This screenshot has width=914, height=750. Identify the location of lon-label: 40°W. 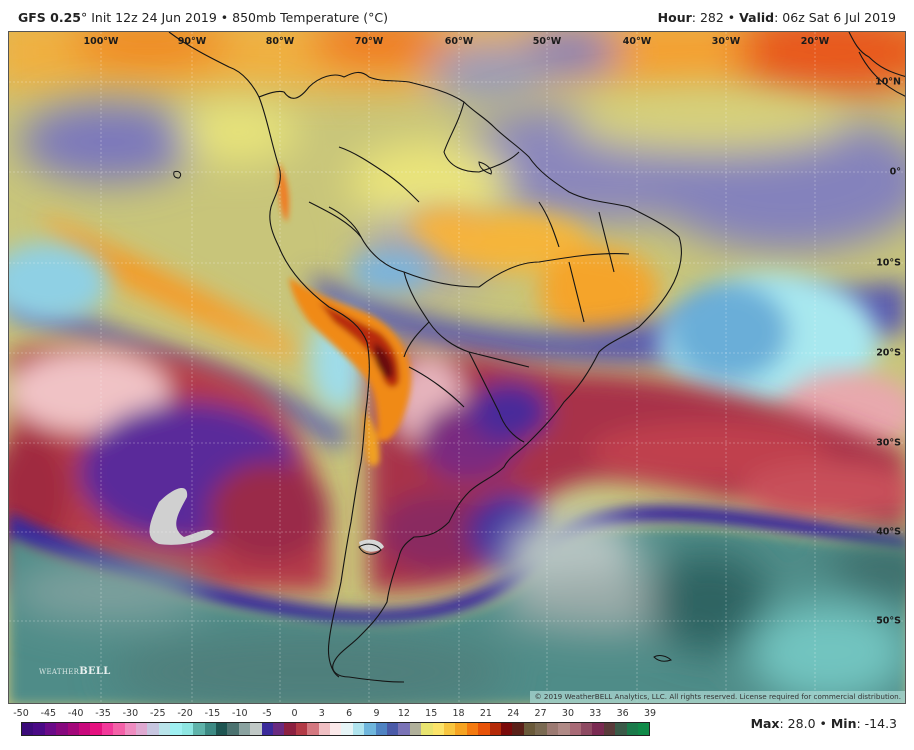
(637, 41).